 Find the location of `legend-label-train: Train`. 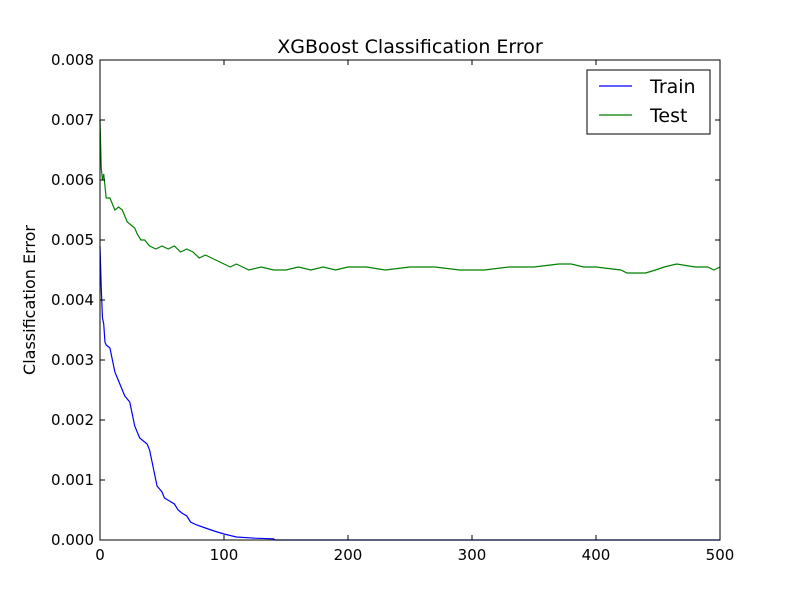

legend-label-train: Train is located at coordinates (672, 87).